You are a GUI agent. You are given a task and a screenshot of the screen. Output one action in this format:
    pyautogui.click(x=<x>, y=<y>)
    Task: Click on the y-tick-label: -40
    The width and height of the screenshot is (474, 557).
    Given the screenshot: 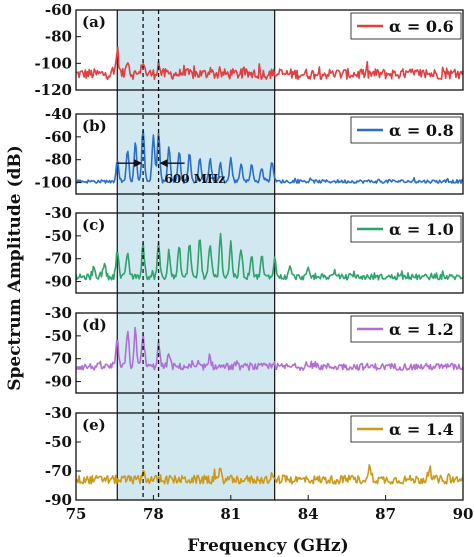 What is the action you would take?
    pyautogui.click(x=58, y=114)
    